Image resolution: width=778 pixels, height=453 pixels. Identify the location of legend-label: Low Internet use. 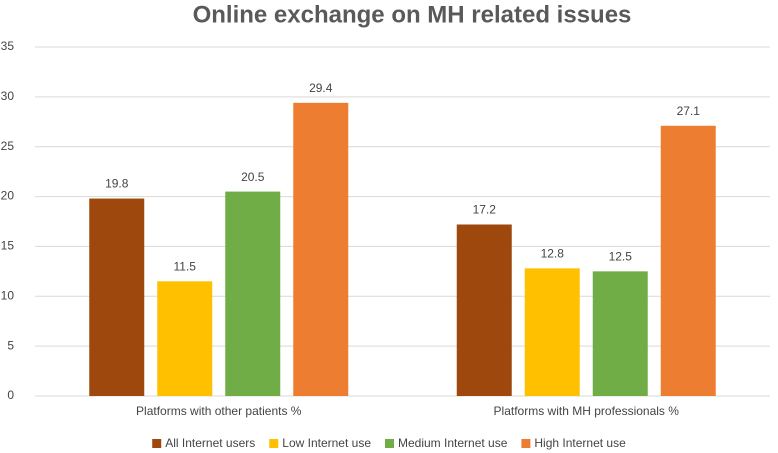
(326, 443).